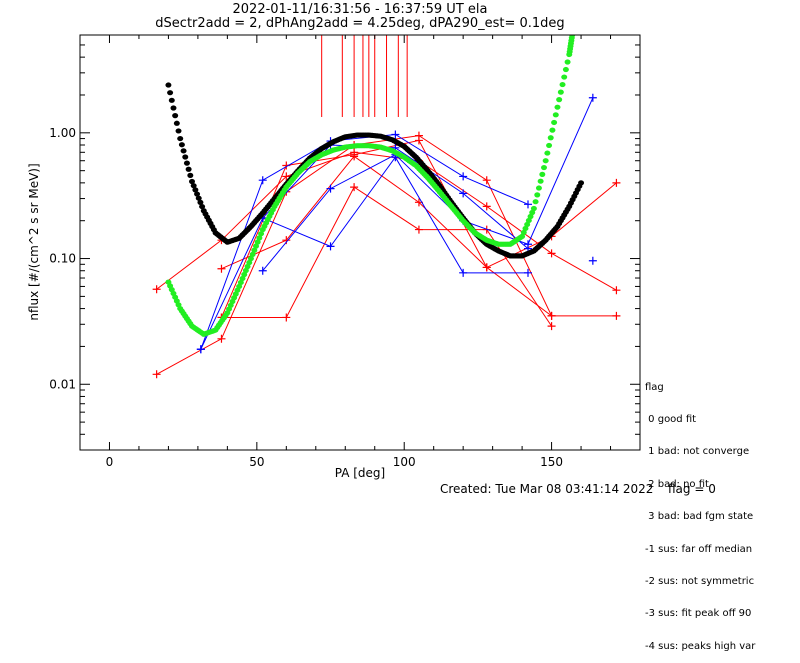 This screenshot has width=800, height=663. I want to click on legend-item: -4 sus: peaks high var, so click(700, 646).